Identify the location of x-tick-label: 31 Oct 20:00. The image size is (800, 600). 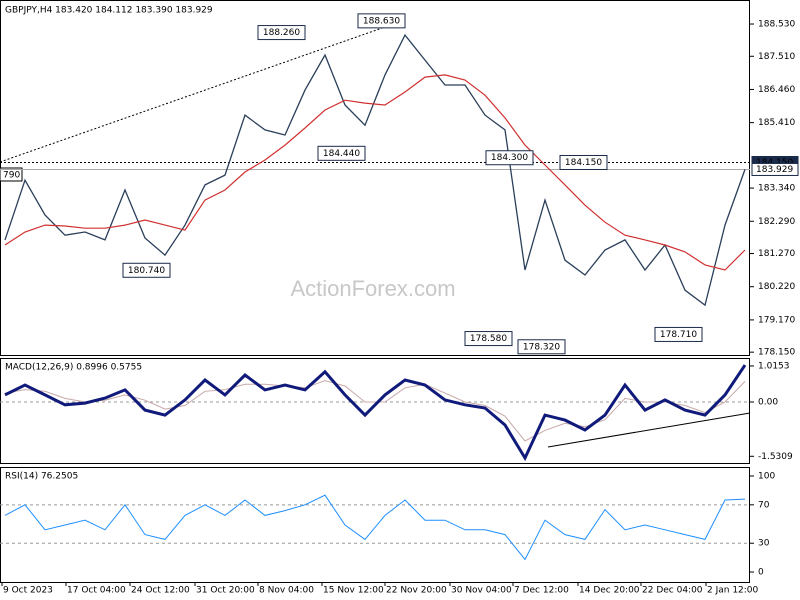
(225, 591).